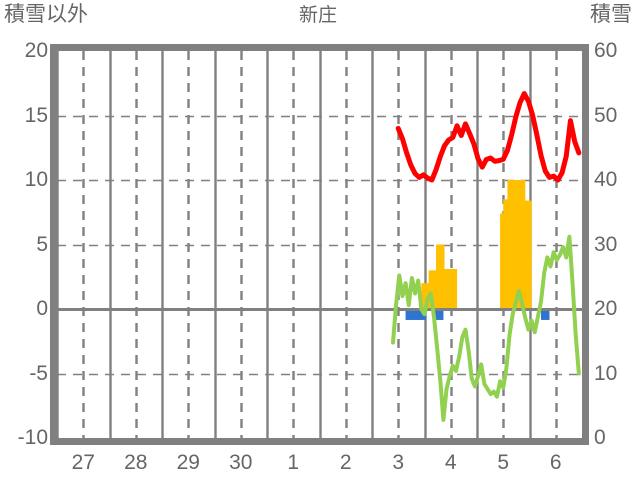 Image resolution: width=636 pixels, height=501 pixels. What do you see at coordinates (241, 462) in the screenshot?
I see `x-axis-tick-label: 30` at bounding box center [241, 462].